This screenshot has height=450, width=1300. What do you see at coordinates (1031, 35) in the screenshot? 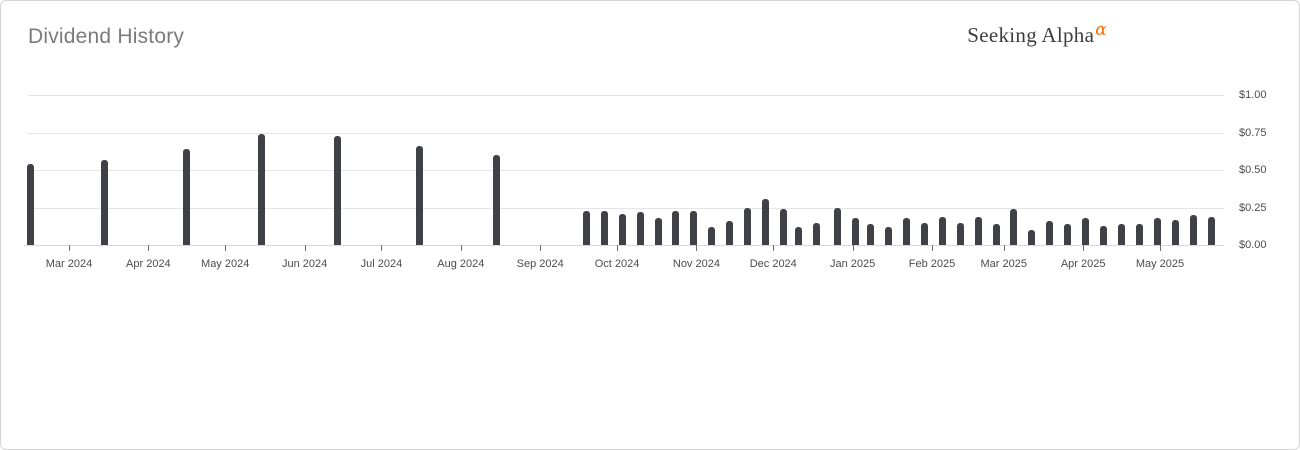
I see `brand-wordmark: Seeking Alpha` at bounding box center [1031, 35].